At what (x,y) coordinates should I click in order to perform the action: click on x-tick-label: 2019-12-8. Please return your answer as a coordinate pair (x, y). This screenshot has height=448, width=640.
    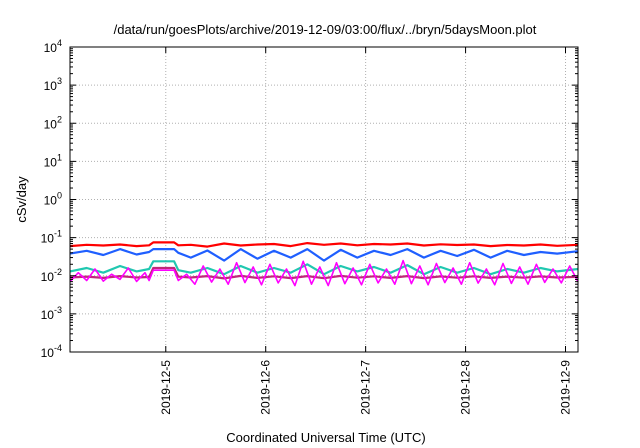
    Looking at the image, I should click on (466, 387).